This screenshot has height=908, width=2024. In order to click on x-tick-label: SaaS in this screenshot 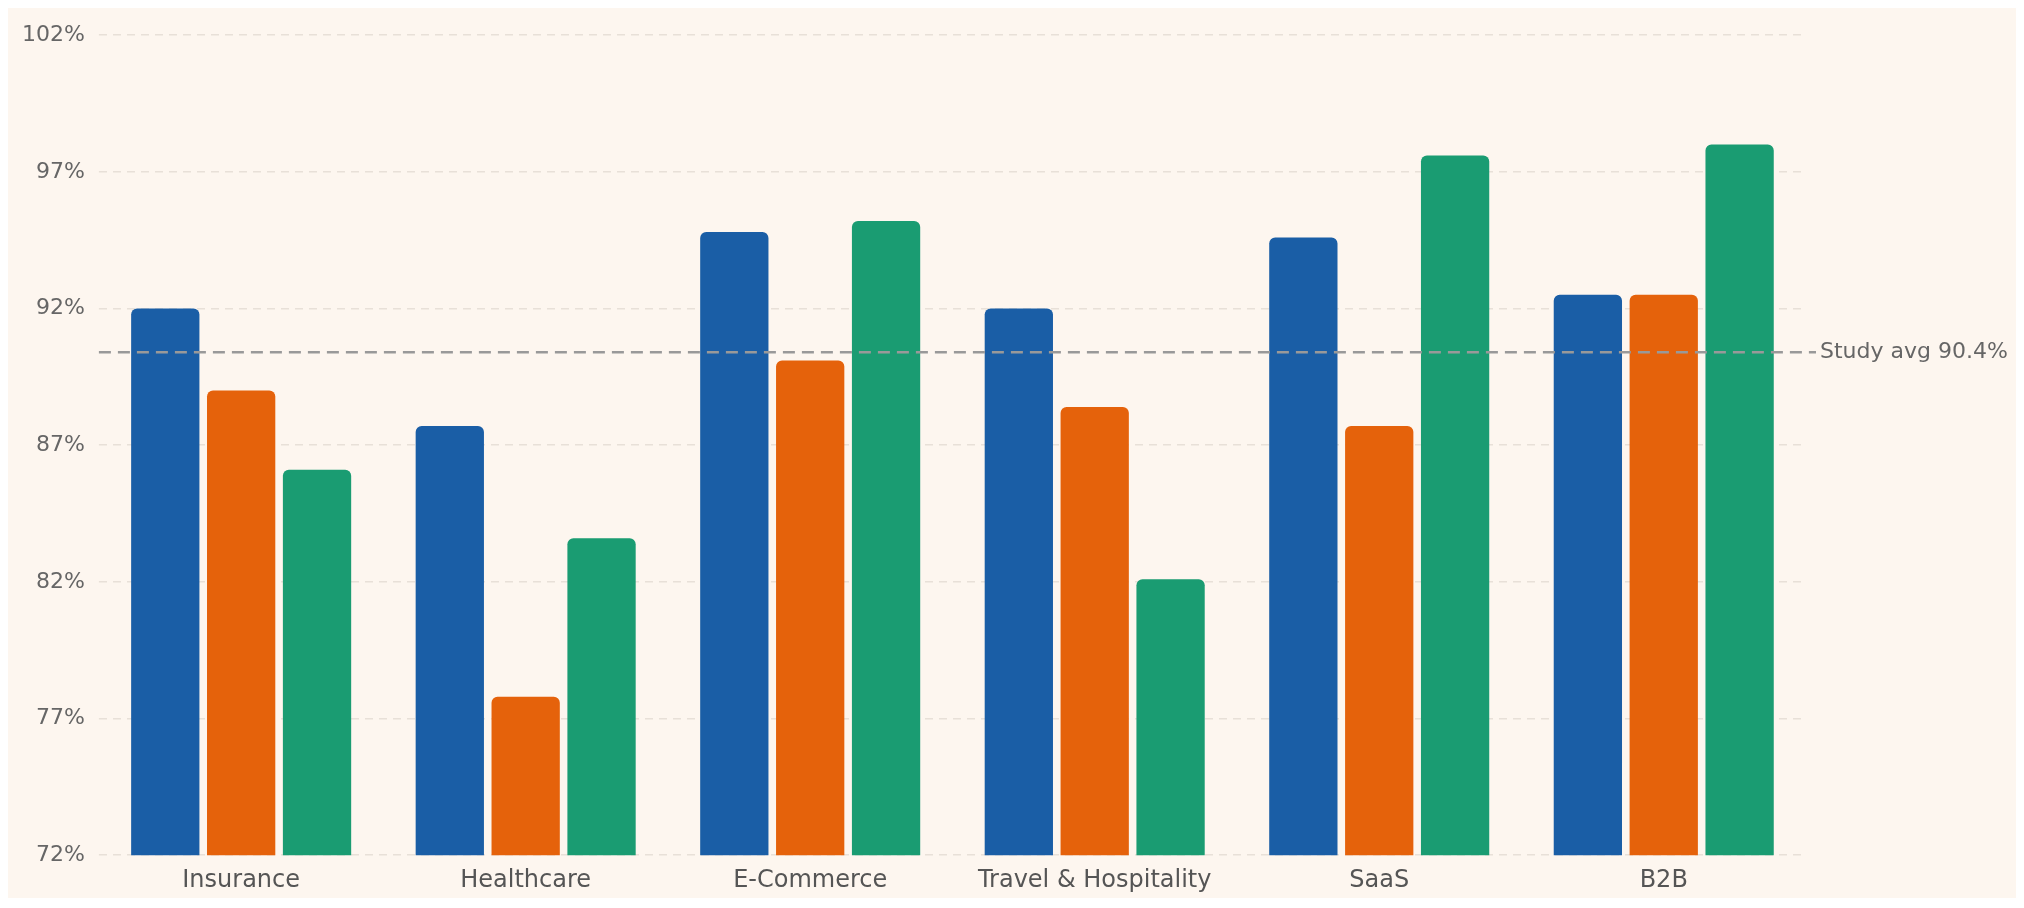, I will do `click(1379, 878)`.